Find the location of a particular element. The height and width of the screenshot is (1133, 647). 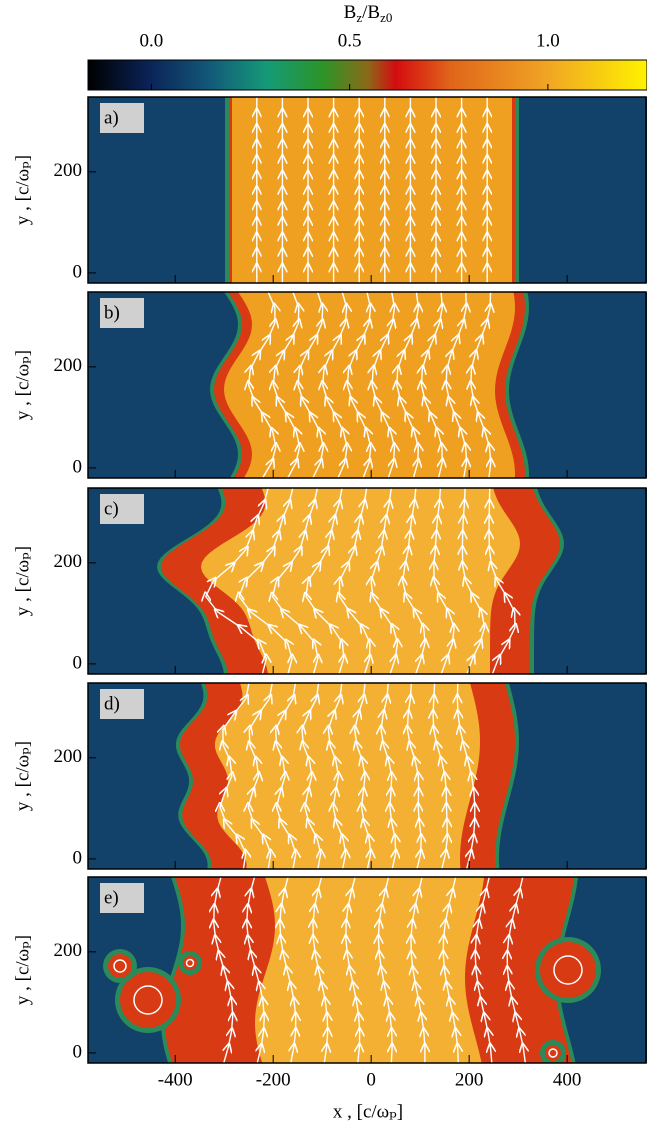

label-part: B is located at coordinates (350, 12).